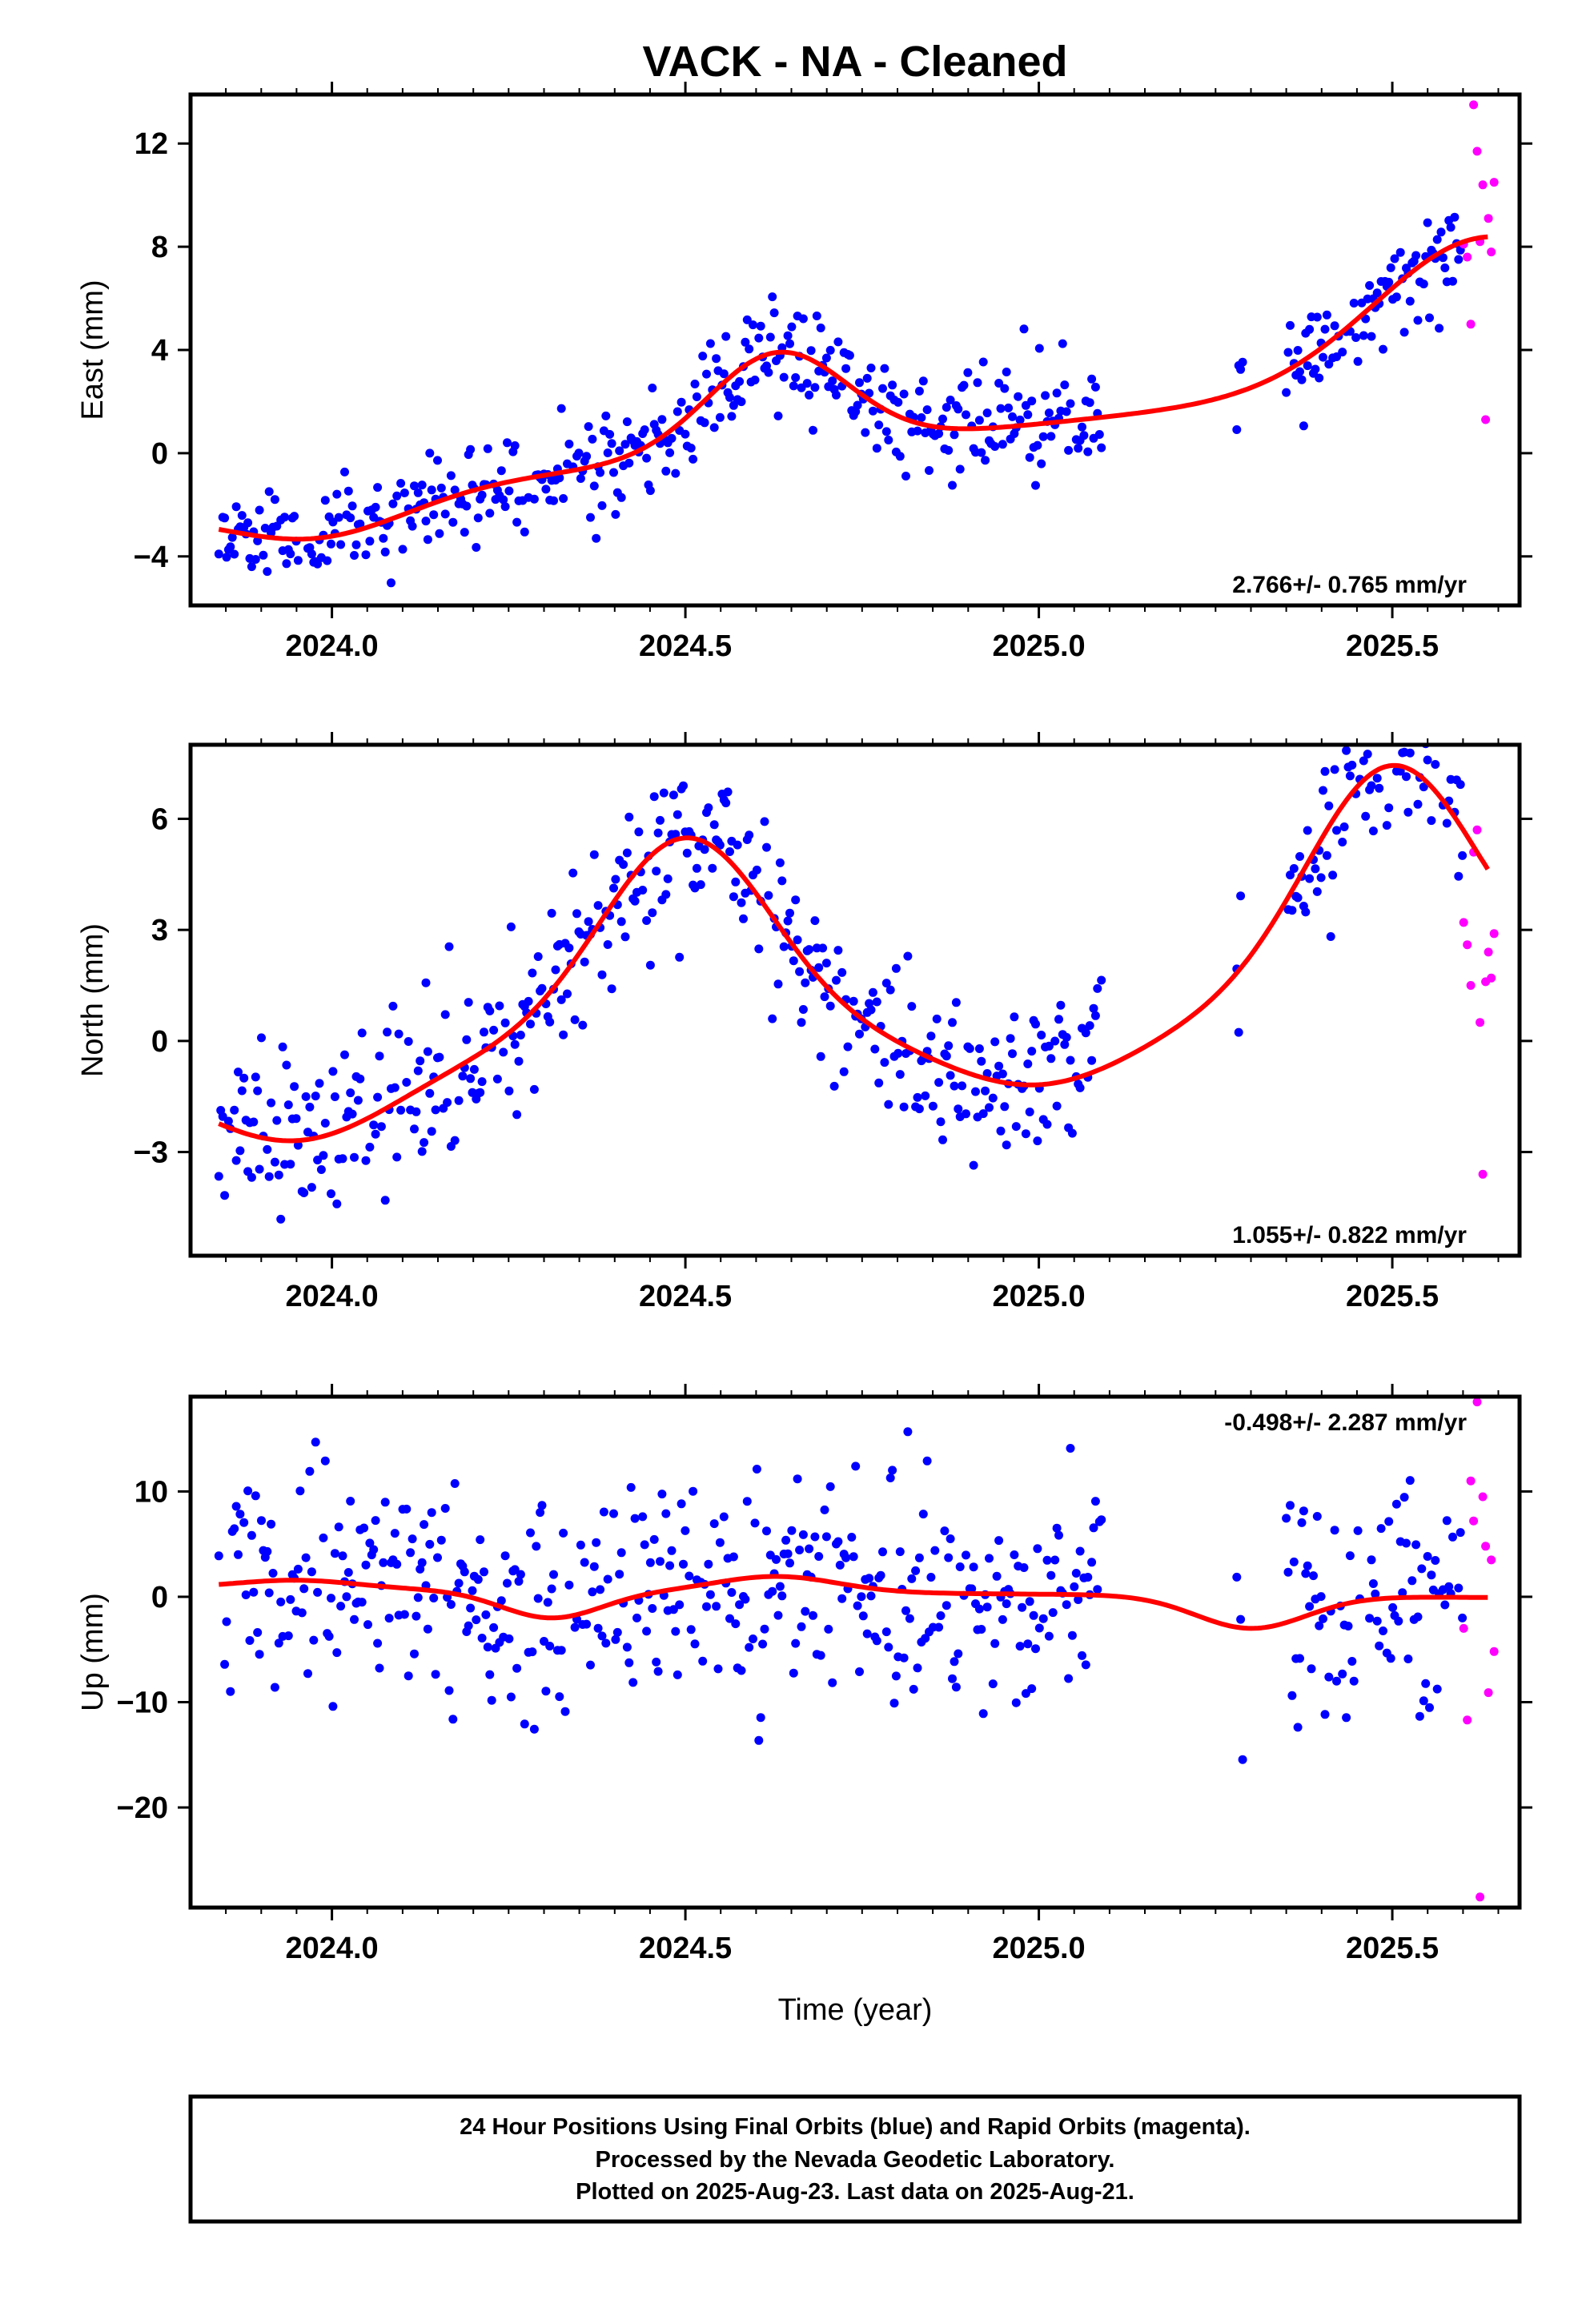 The image size is (1582, 2324). What do you see at coordinates (685, 1296) in the screenshot?
I see `x-tick-label: 2024.5` at bounding box center [685, 1296].